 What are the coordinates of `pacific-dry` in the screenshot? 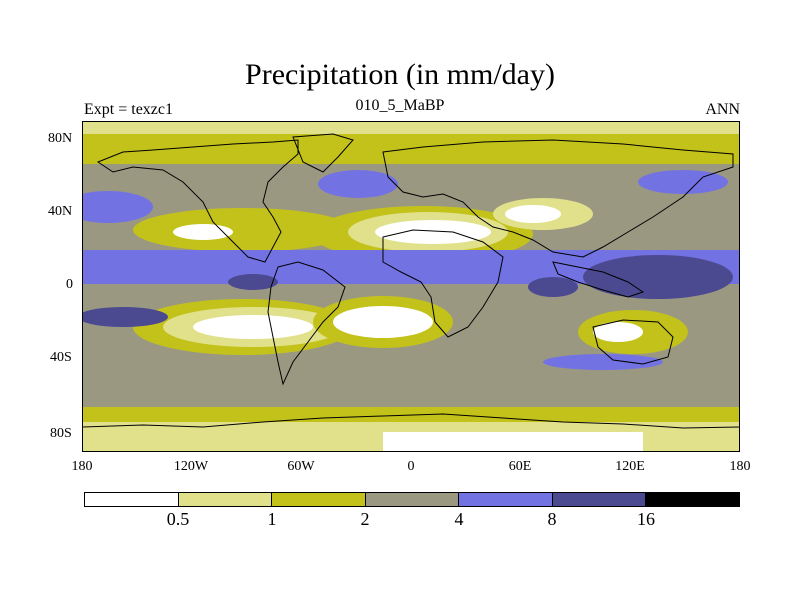 It's located at (203, 232).